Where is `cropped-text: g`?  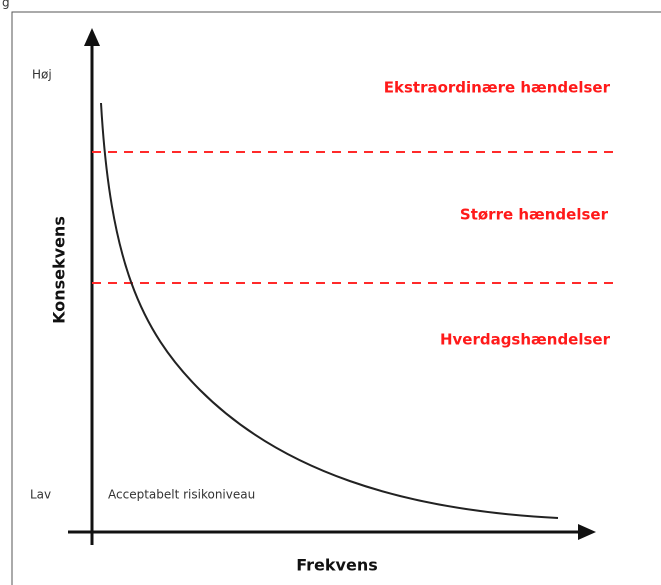 cropped-text: g is located at coordinates (6, 5).